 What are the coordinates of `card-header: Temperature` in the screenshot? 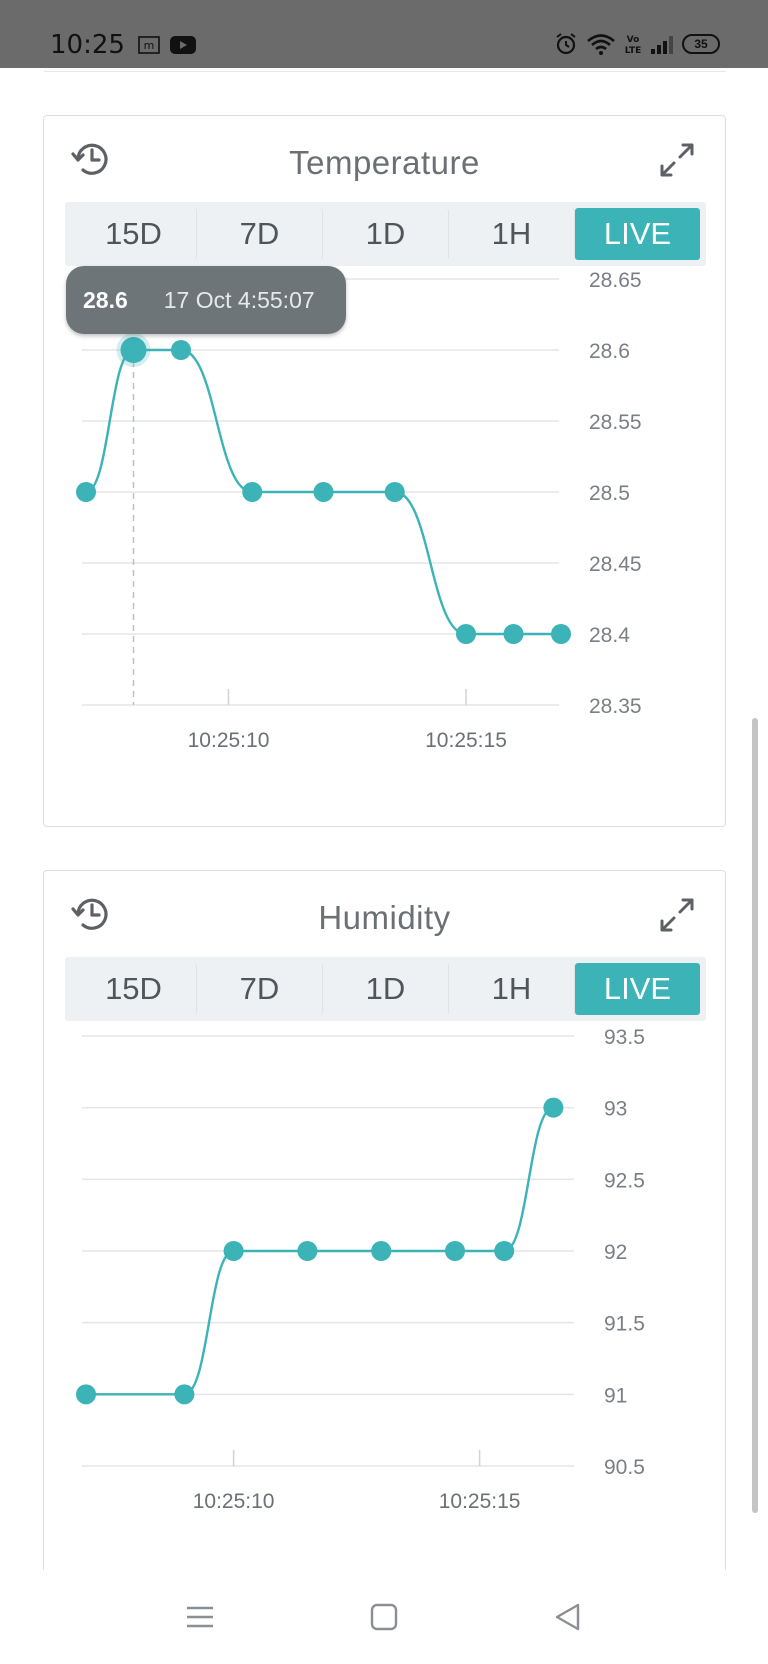 It's located at (384, 161).